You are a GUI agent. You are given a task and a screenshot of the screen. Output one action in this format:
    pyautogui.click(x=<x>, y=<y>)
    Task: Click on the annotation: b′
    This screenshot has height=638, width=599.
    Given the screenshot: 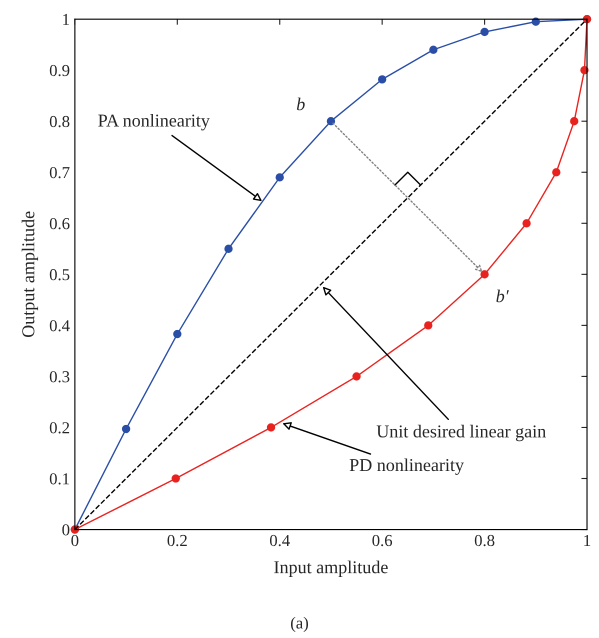 What is the action you would take?
    pyautogui.click(x=502, y=296)
    